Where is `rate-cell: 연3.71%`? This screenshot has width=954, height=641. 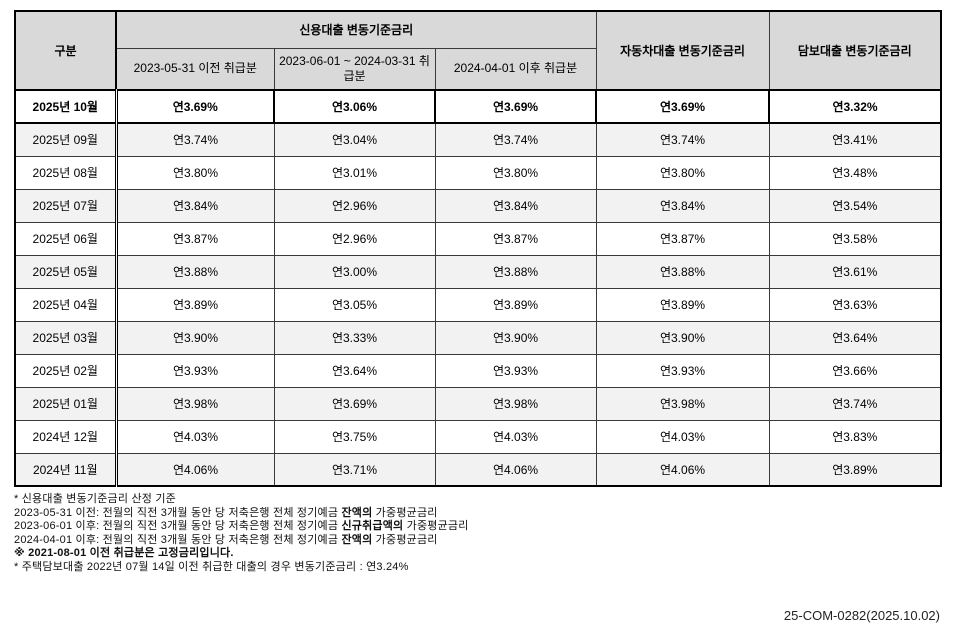 rate-cell: 연3.71% is located at coordinates (354, 469).